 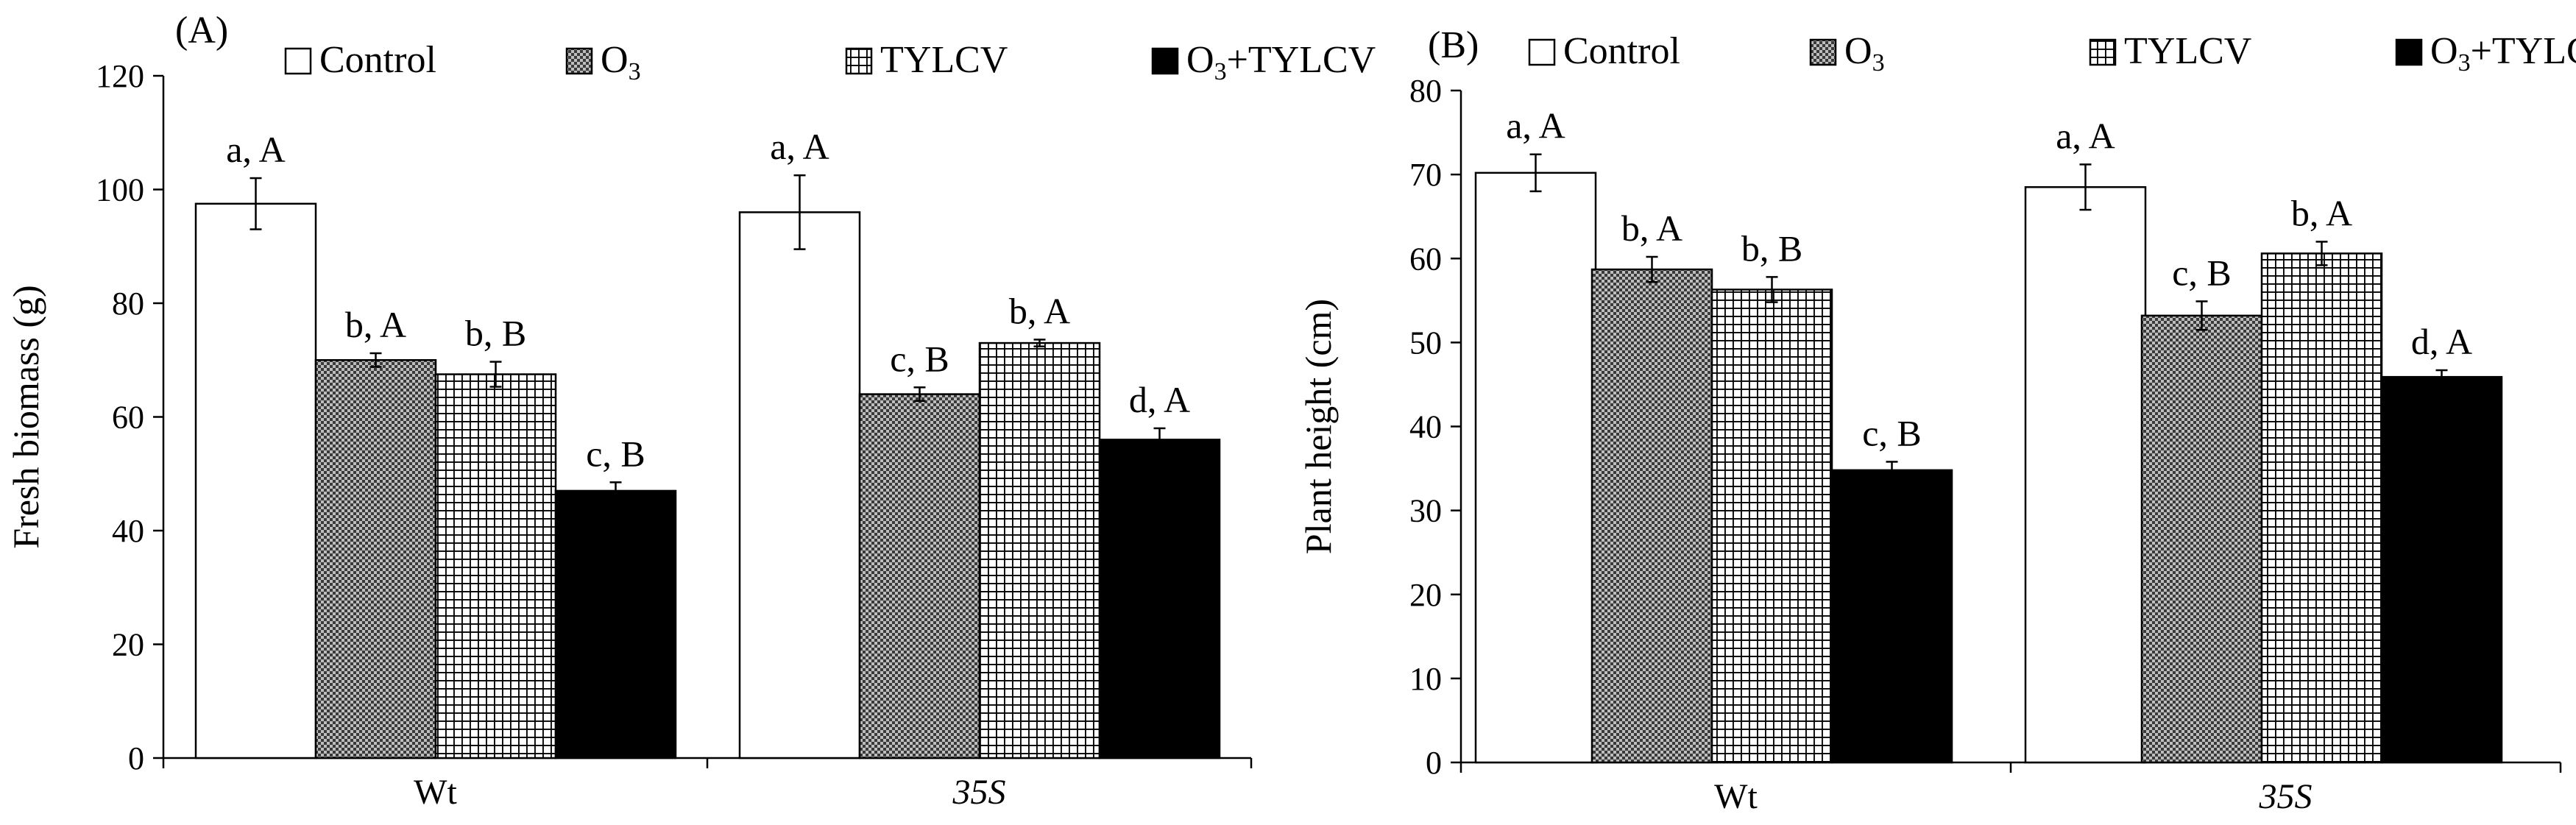 I want to click on y-tick-label: 70, so click(x=1425, y=175).